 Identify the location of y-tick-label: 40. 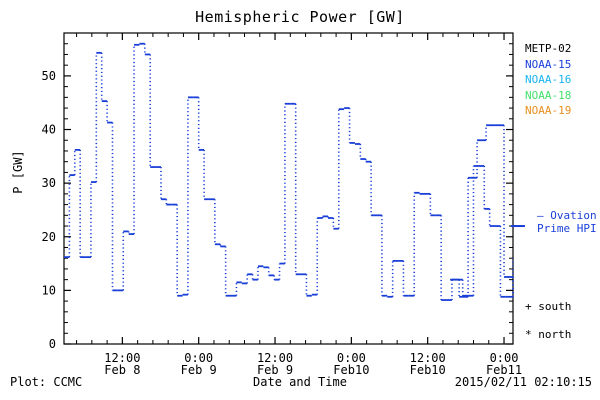
(49, 130).